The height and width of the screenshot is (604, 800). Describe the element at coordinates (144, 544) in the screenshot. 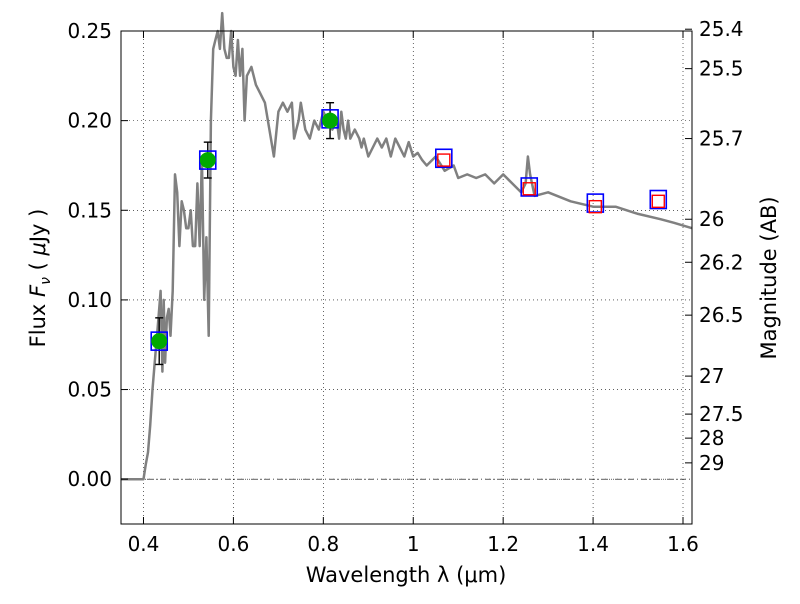

I see `x-tick-label: 0.4` at that location.